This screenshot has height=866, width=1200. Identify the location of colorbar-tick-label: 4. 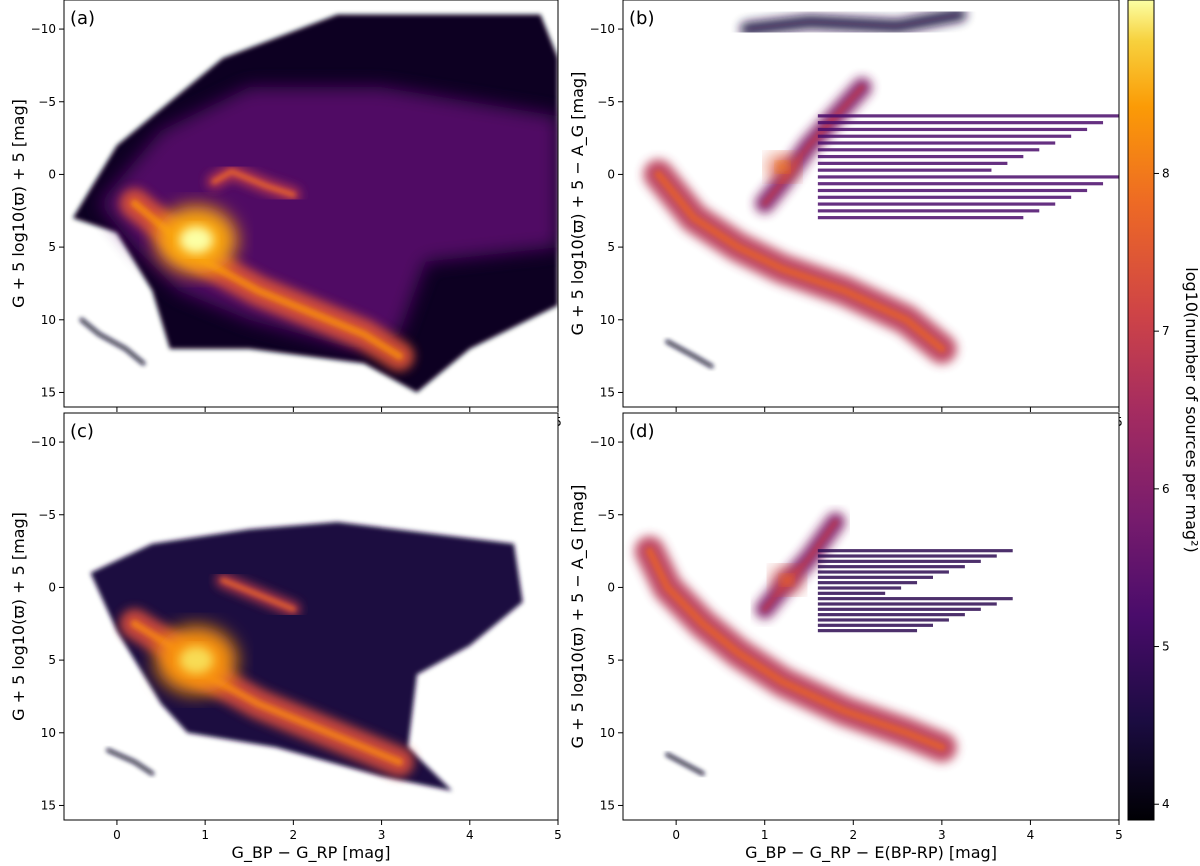
(1166, 804).